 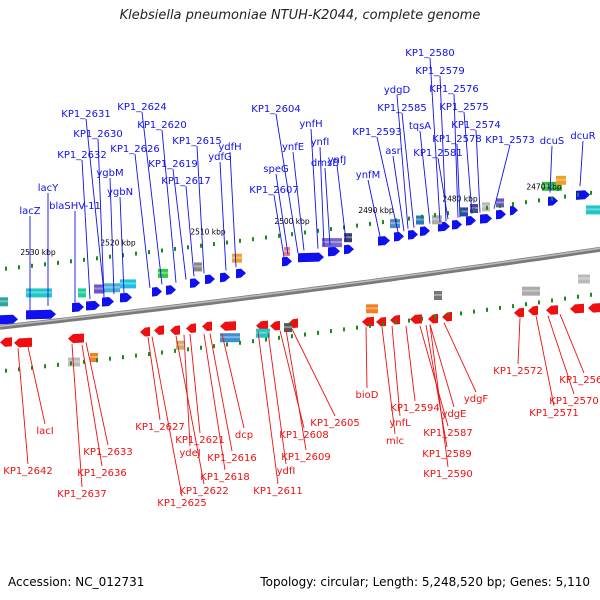 I want to click on forward-gene-label: KP1_2607, so click(x=273, y=190).